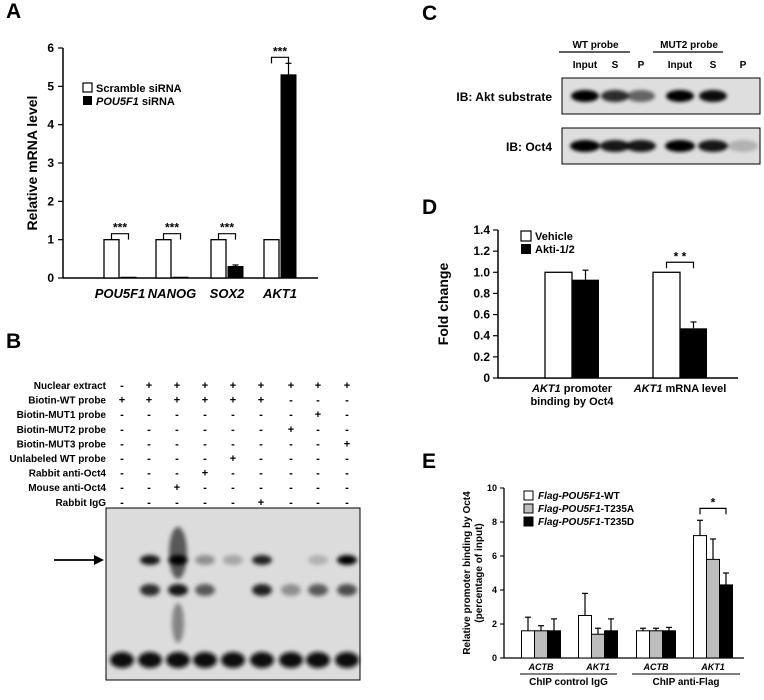  What do you see at coordinates (50, 240) in the screenshot?
I see `y-tick-label: 1` at bounding box center [50, 240].